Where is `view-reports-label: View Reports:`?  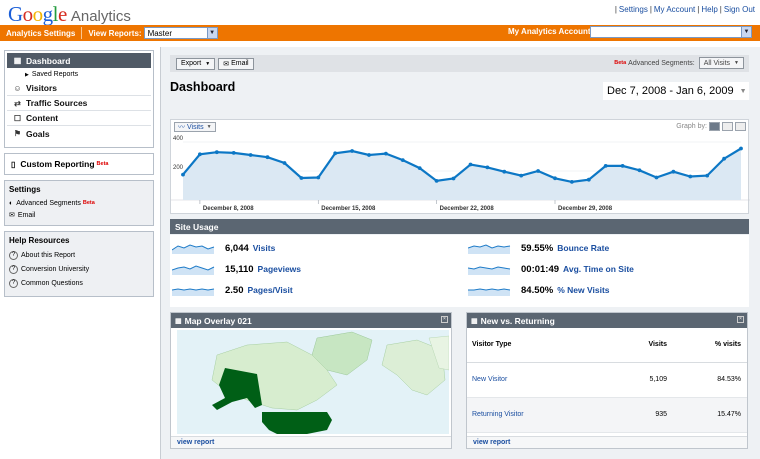 view-reports-label: View Reports: is located at coordinates (115, 33).